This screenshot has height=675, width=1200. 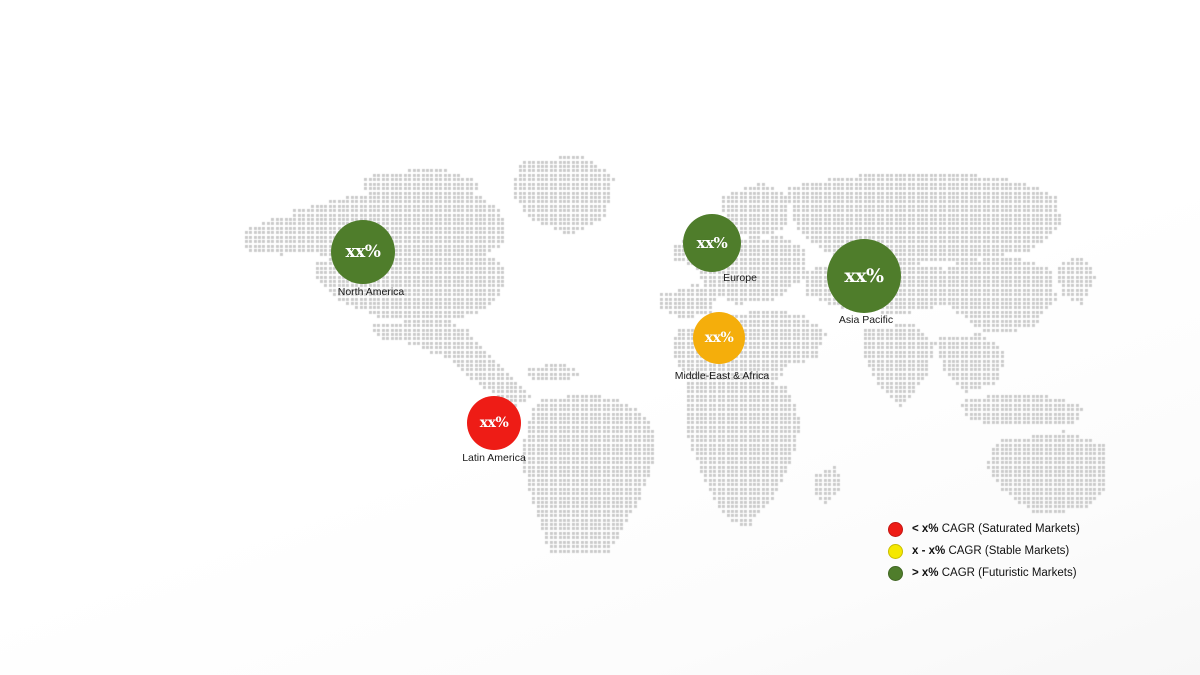 I want to click on region-bubble-asia-pacific: xx%, so click(x=864, y=276).